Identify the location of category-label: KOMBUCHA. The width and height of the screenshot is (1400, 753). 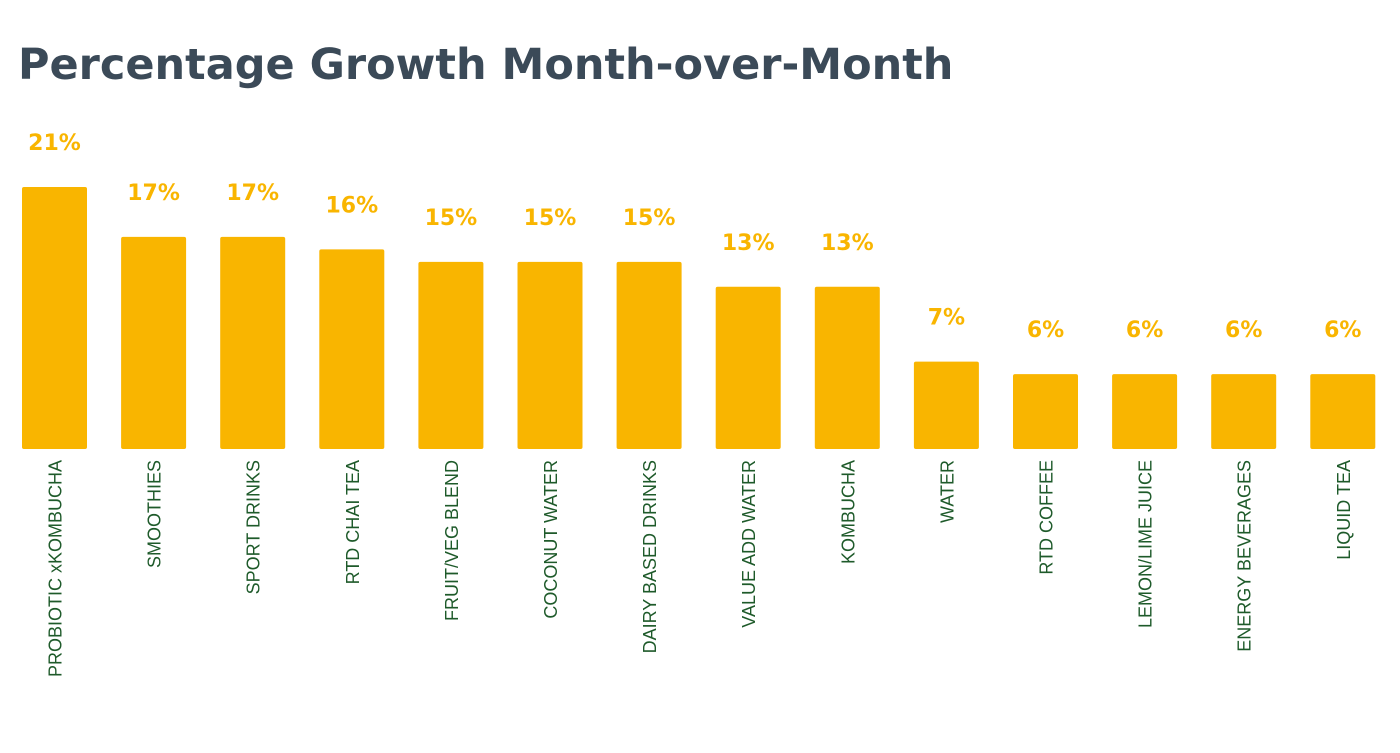
(848, 512).